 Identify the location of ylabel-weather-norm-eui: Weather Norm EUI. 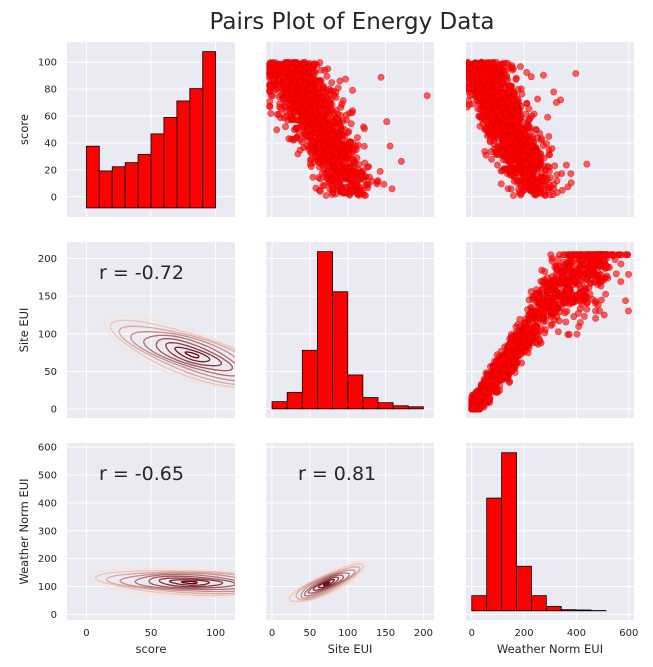
(24, 531).